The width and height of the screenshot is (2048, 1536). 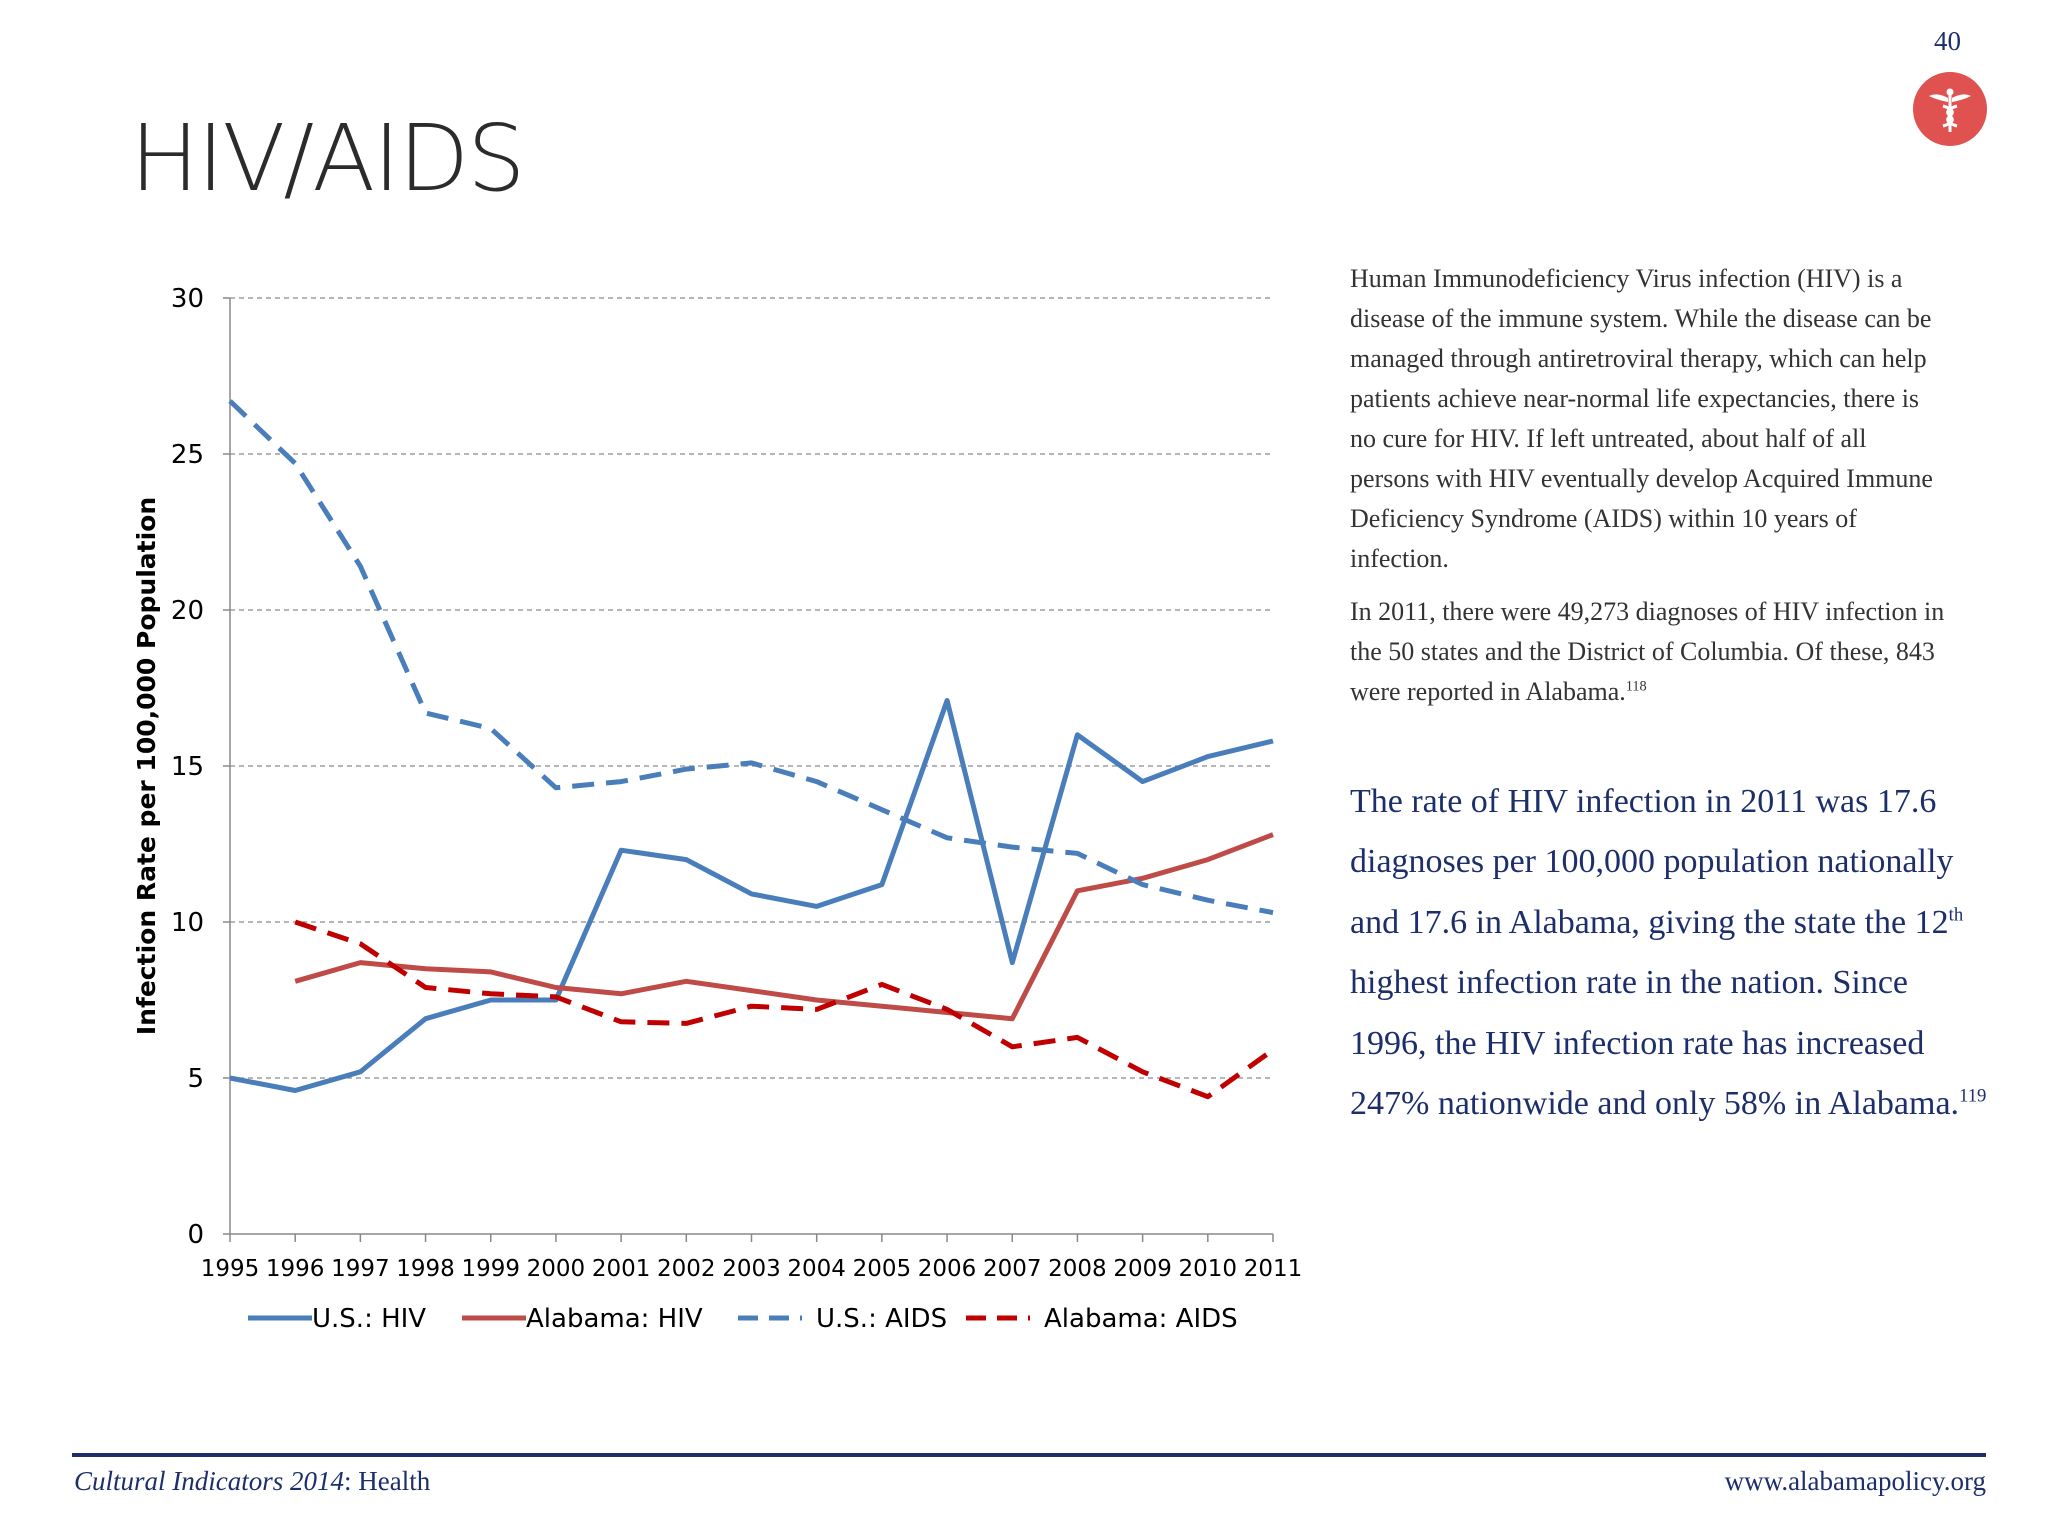 What do you see at coordinates (490, 1269) in the screenshot?
I see `x-tick-label: 1999` at bounding box center [490, 1269].